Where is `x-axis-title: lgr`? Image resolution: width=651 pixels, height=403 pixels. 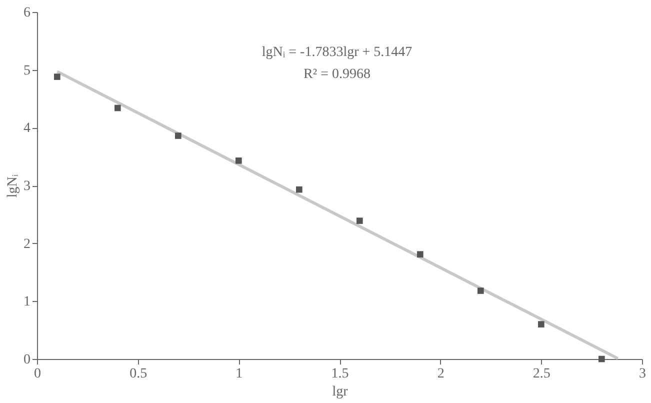
x-axis-title: lgr is located at coordinates (340, 392).